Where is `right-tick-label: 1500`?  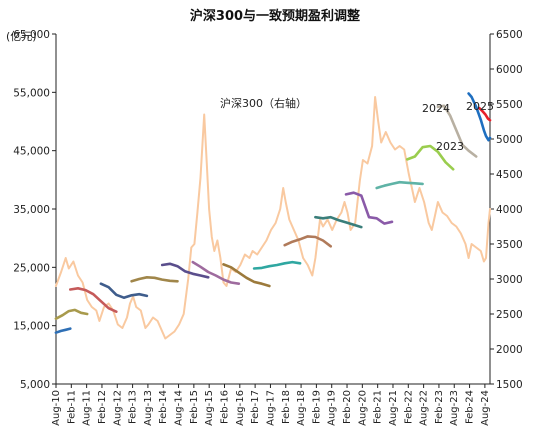 right-tick-label: 1500 is located at coordinates (509, 385).